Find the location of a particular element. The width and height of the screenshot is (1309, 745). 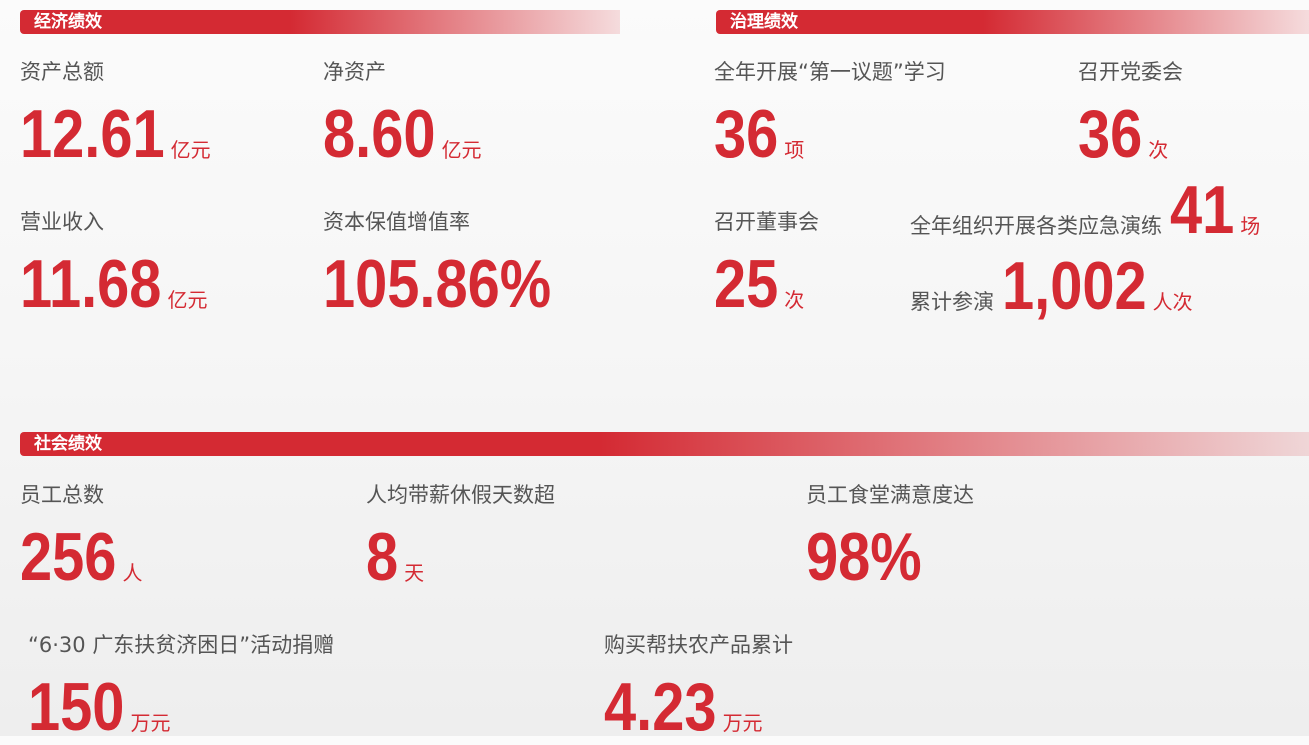

metric-label: 员工食堂满意度达 is located at coordinates (890, 495).